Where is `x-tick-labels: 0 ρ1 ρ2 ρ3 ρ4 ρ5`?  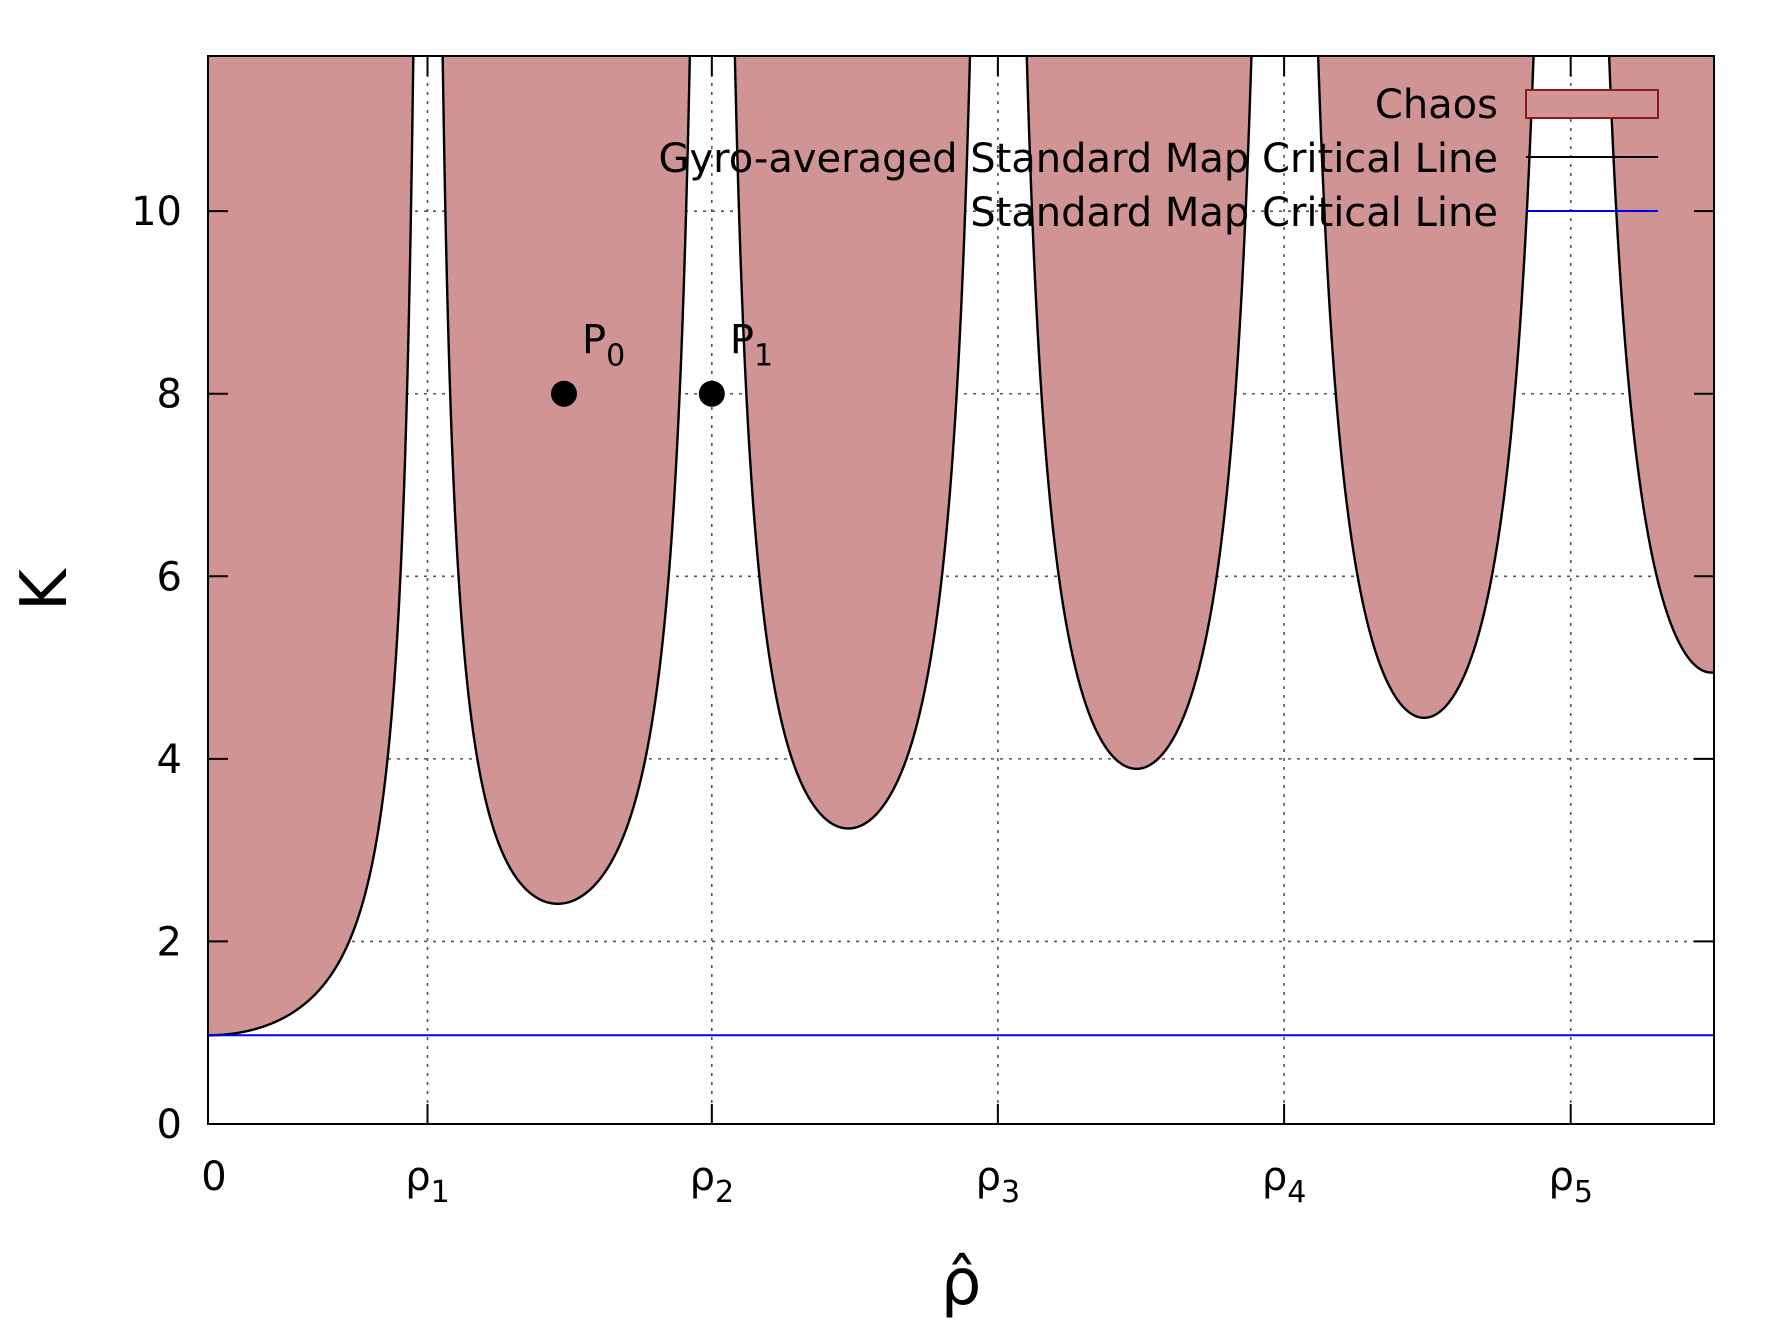 x-tick-labels: 0 ρ1 ρ2 ρ3 ρ4 ρ5 is located at coordinates (897, 1182).